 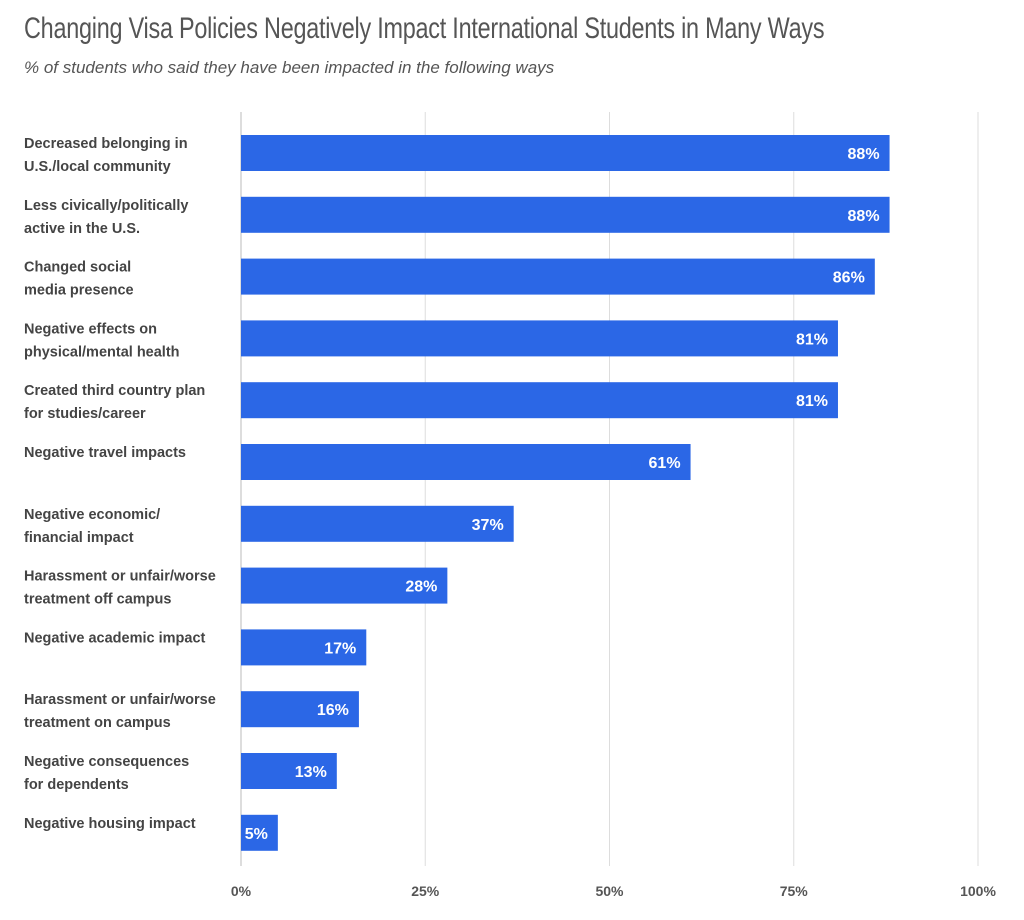 What do you see at coordinates (115, 638) in the screenshot?
I see `category-label: Negative academic impact` at bounding box center [115, 638].